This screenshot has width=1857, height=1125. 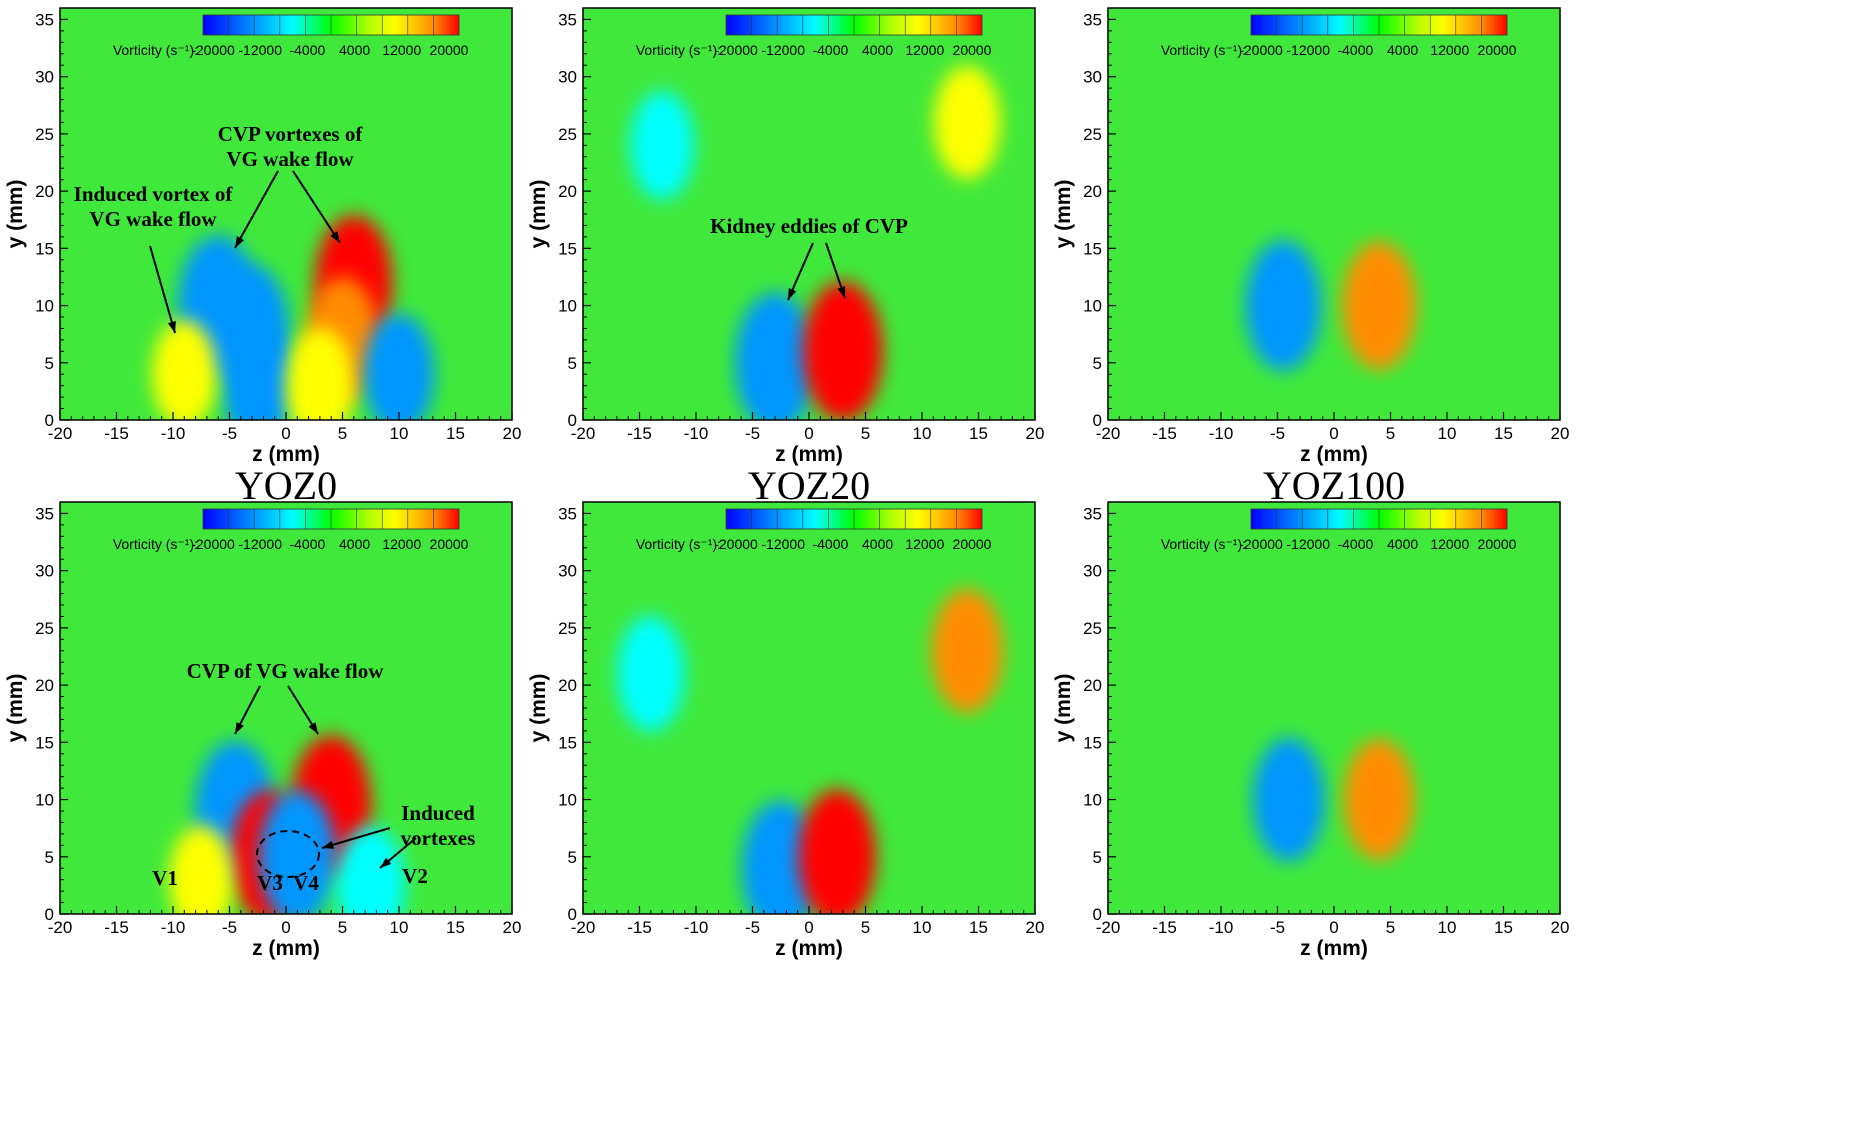 I want to click on colorbar-tick-label: 12000, so click(x=1449, y=50).